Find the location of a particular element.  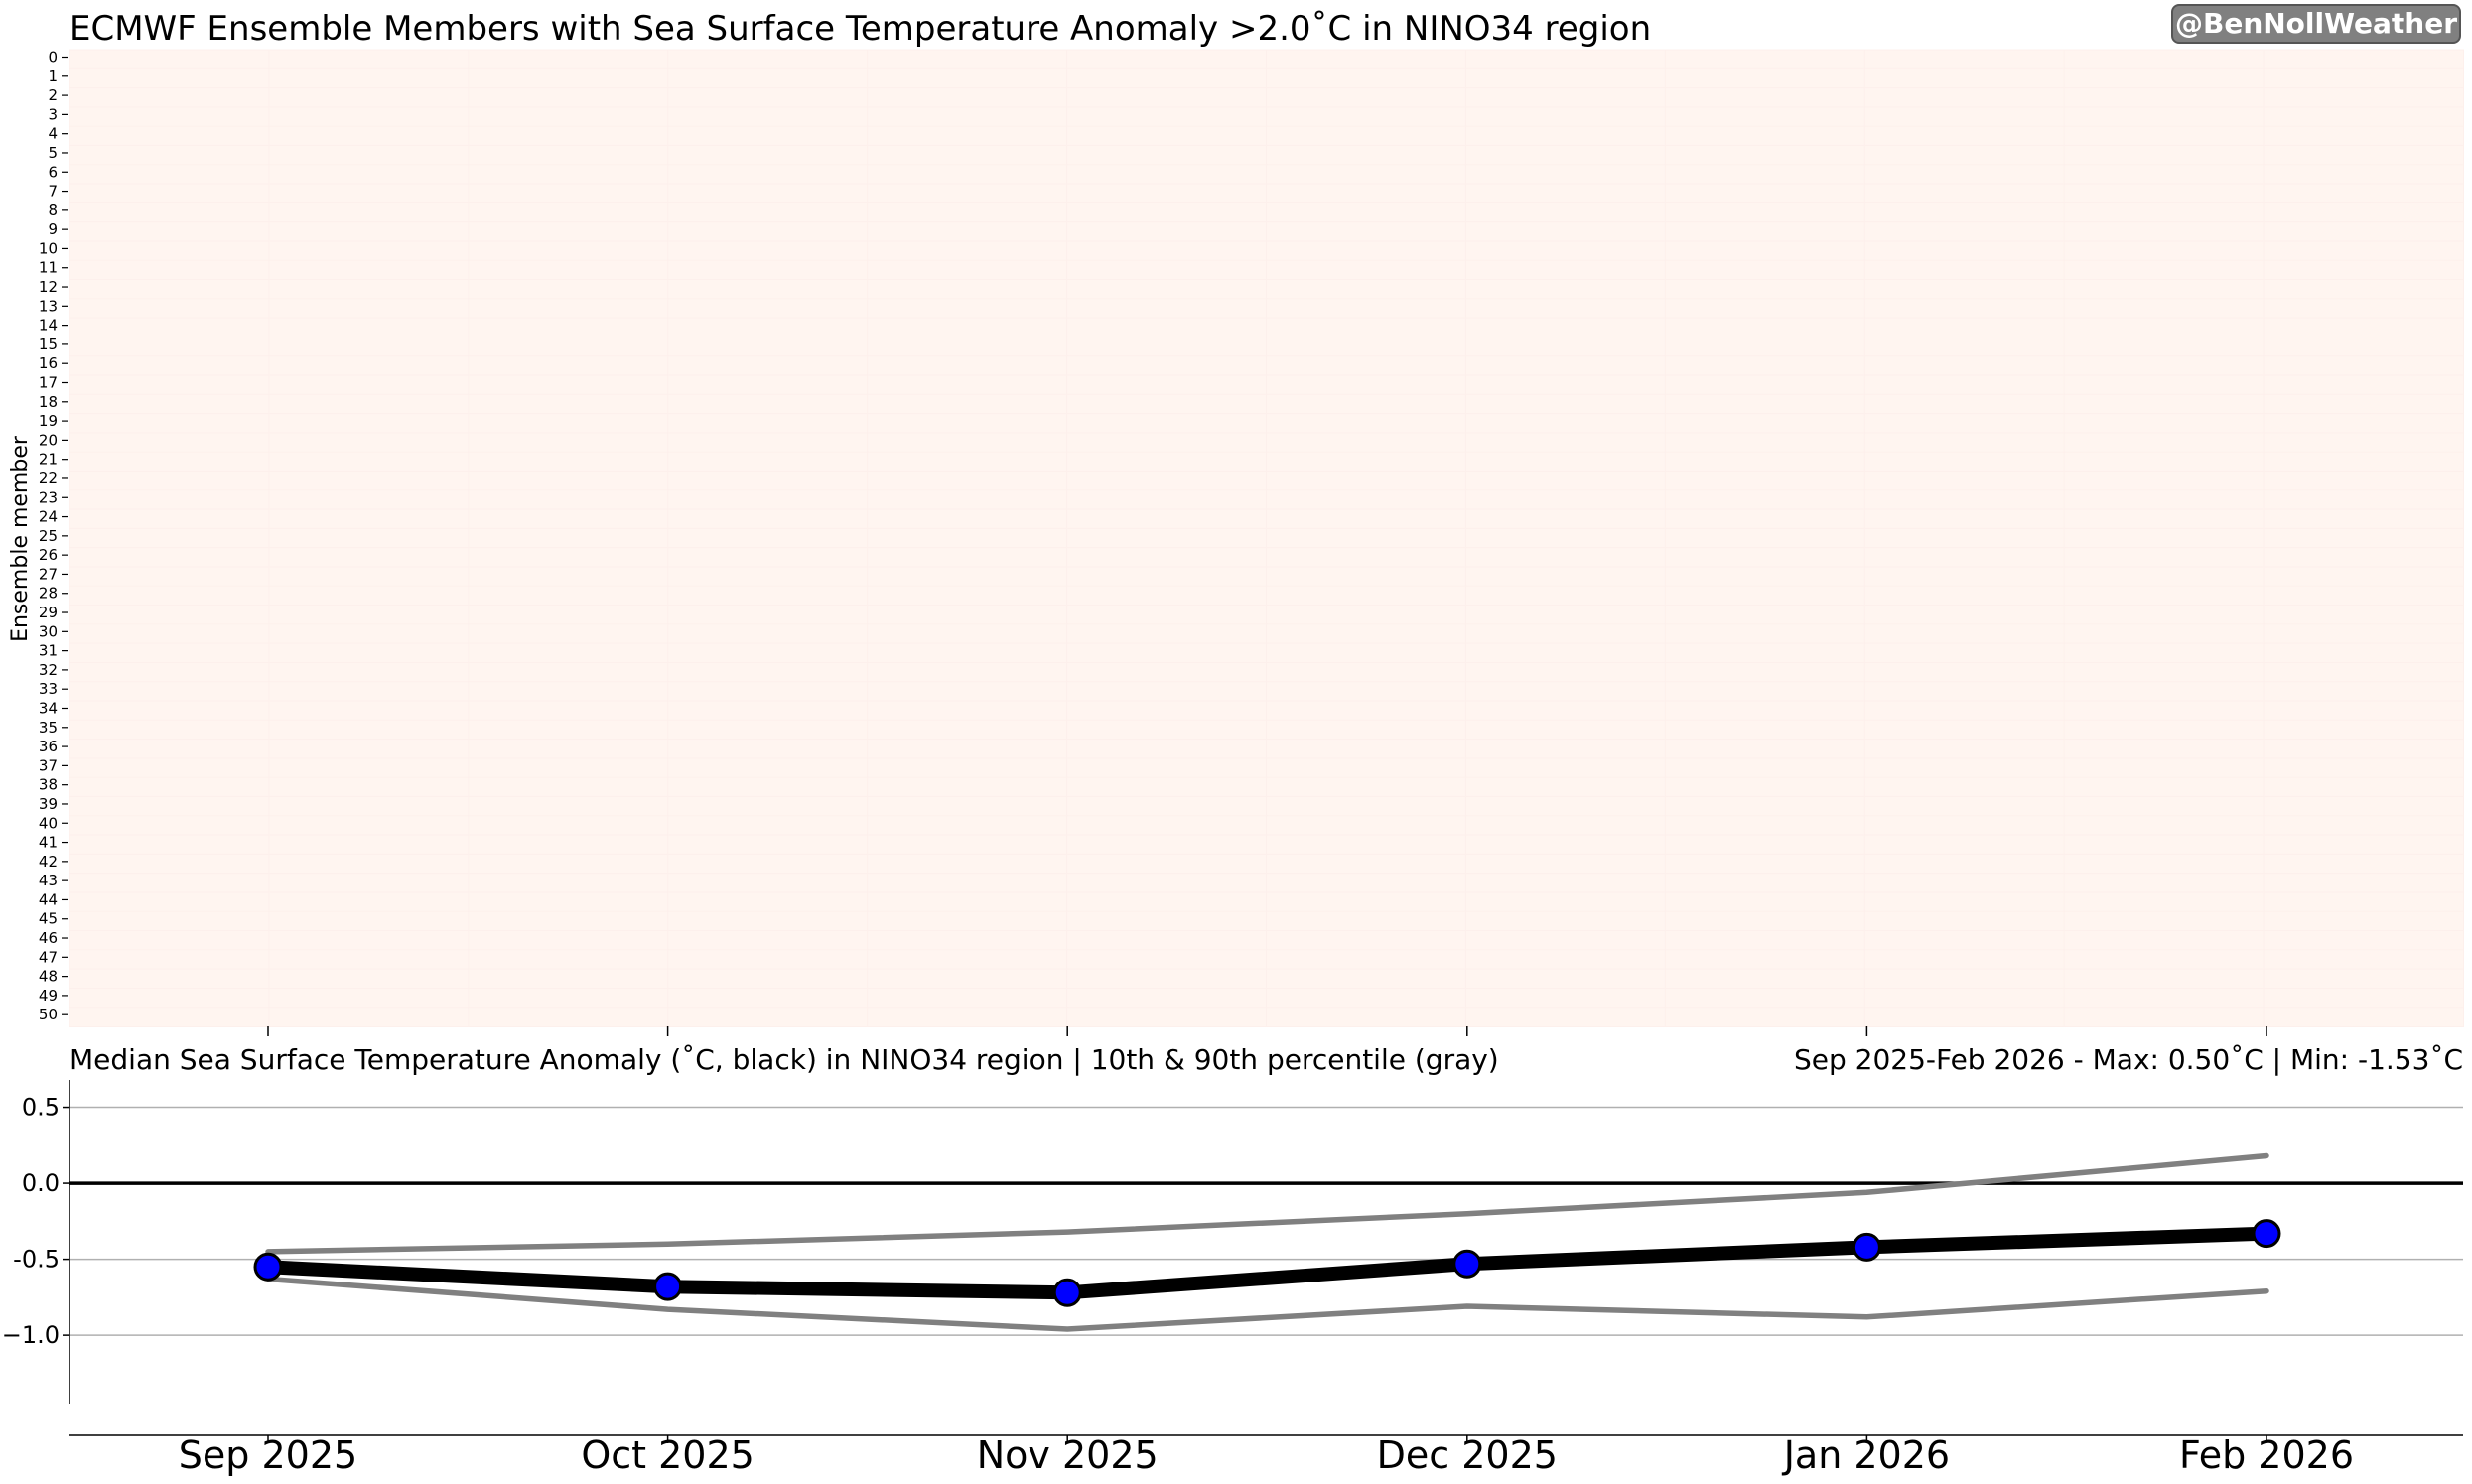

heatmap-y-tick-label: 23 is located at coordinates (49, 497).